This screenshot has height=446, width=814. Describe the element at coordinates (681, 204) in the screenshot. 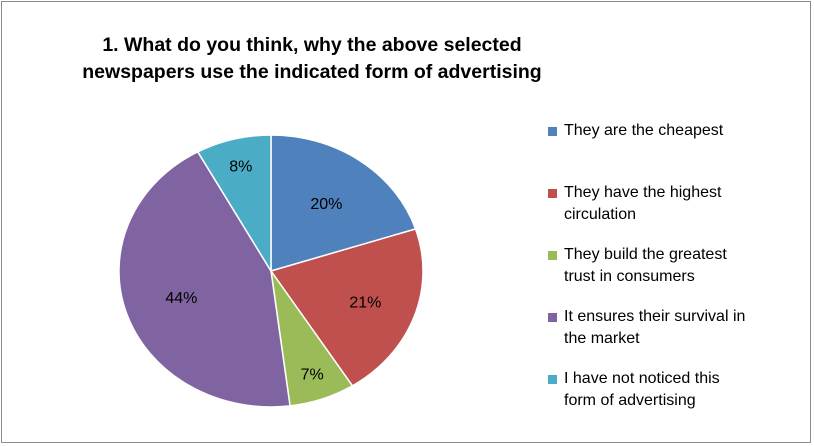

I see `legend-label-2: They have the highest circulation` at that location.